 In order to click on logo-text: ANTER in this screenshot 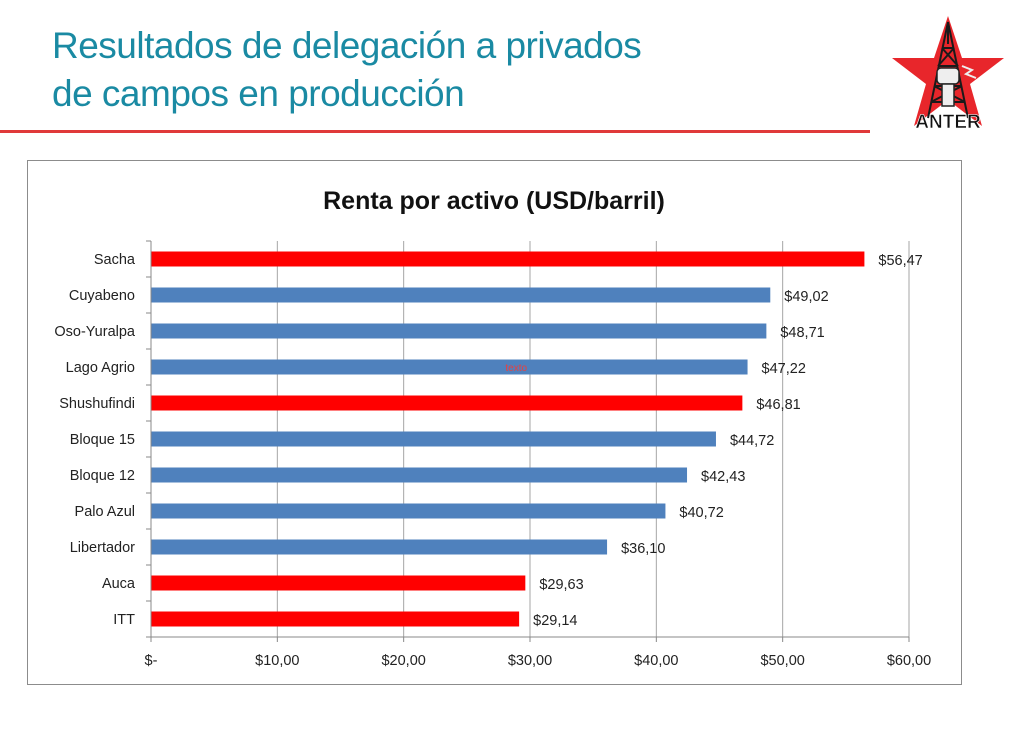, I will do `click(948, 122)`.